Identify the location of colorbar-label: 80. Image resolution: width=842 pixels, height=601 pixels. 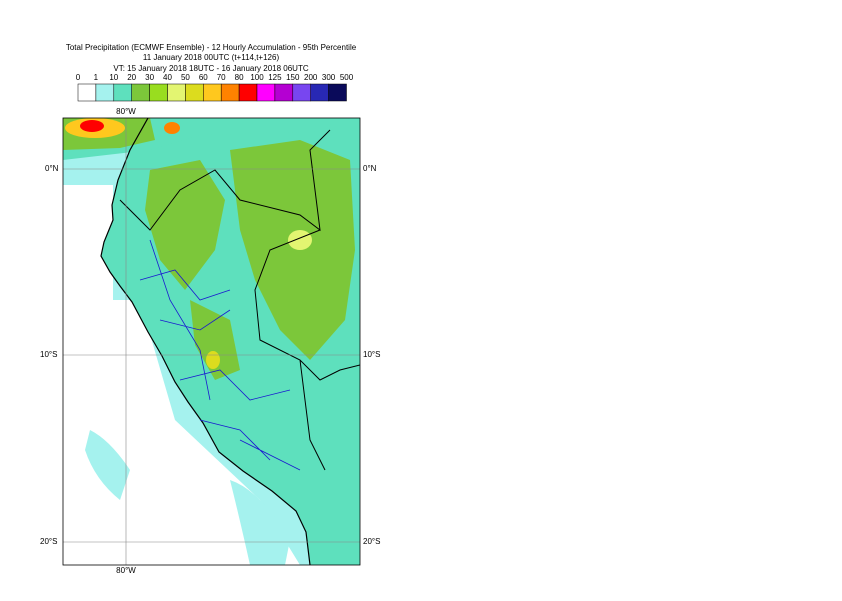
(239, 77).